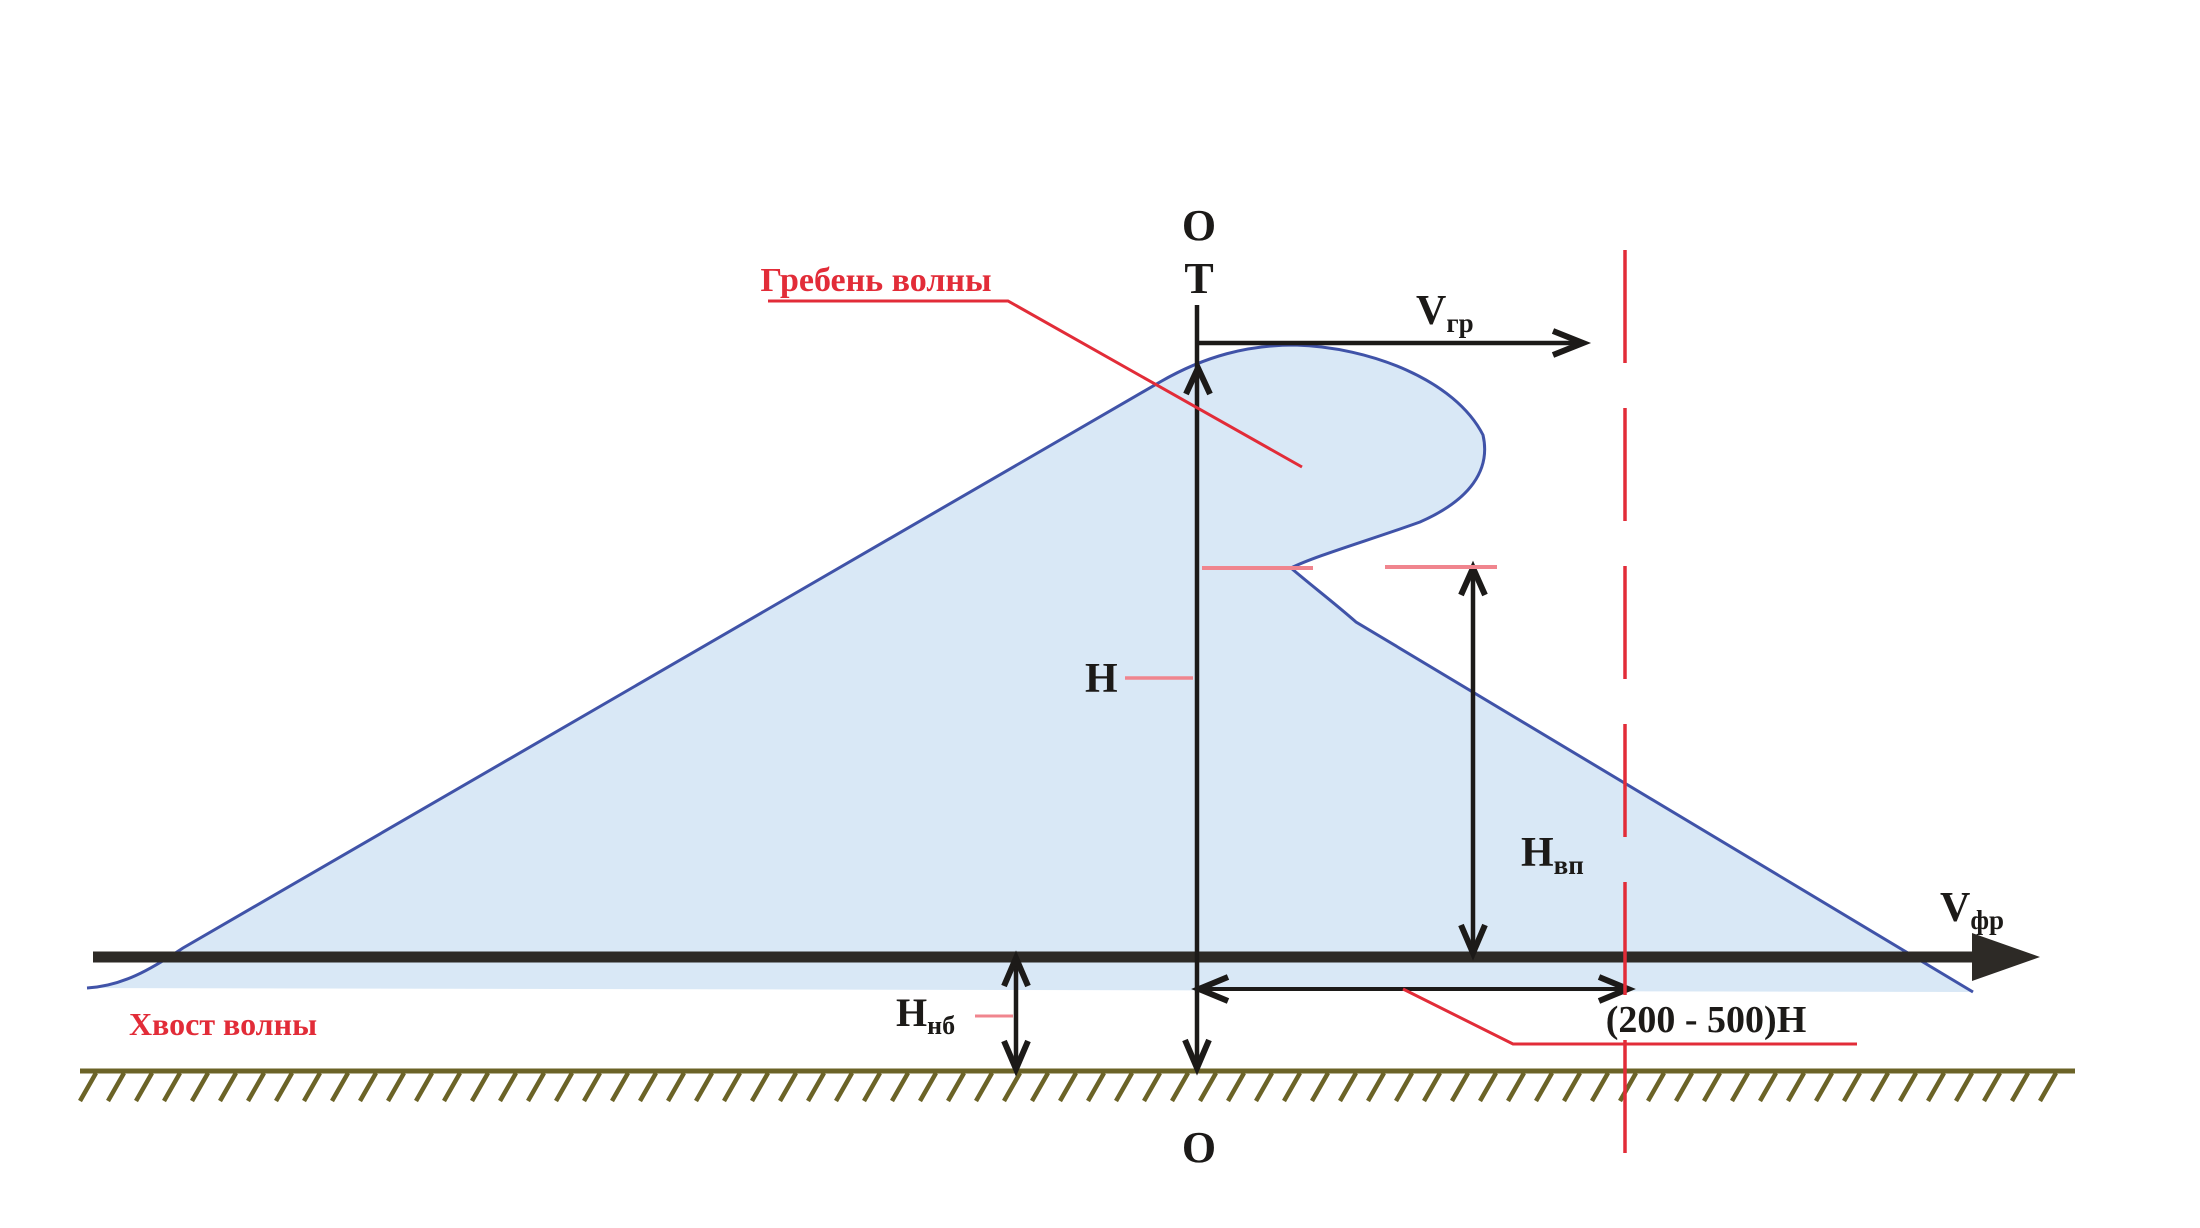 The width and height of the screenshot is (2200, 1228). Describe the element at coordinates (1197, 690) in the screenshot. I see `axis-ot` at that location.